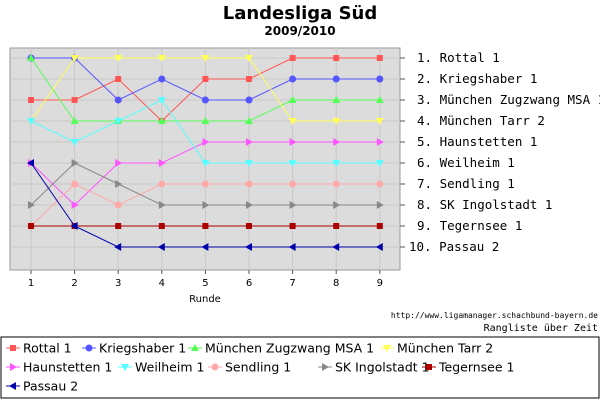  What do you see at coordinates (336, 283) in the screenshot?
I see `x-tick-label: 8` at bounding box center [336, 283].